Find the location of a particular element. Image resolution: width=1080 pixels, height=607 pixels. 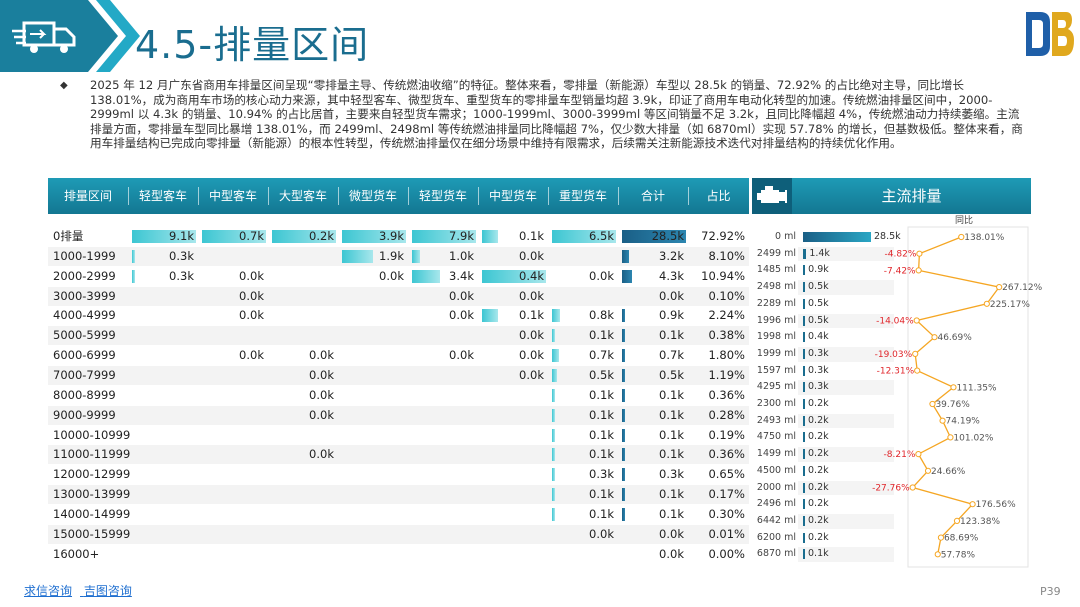

header-bar: 4.5-排量区间 is located at coordinates (540, 36).